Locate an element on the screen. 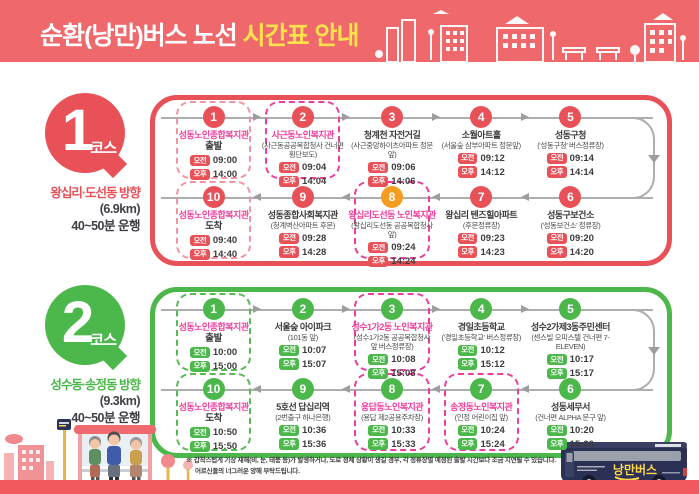  am-time-row: 오전 09:12 is located at coordinates (481, 158).